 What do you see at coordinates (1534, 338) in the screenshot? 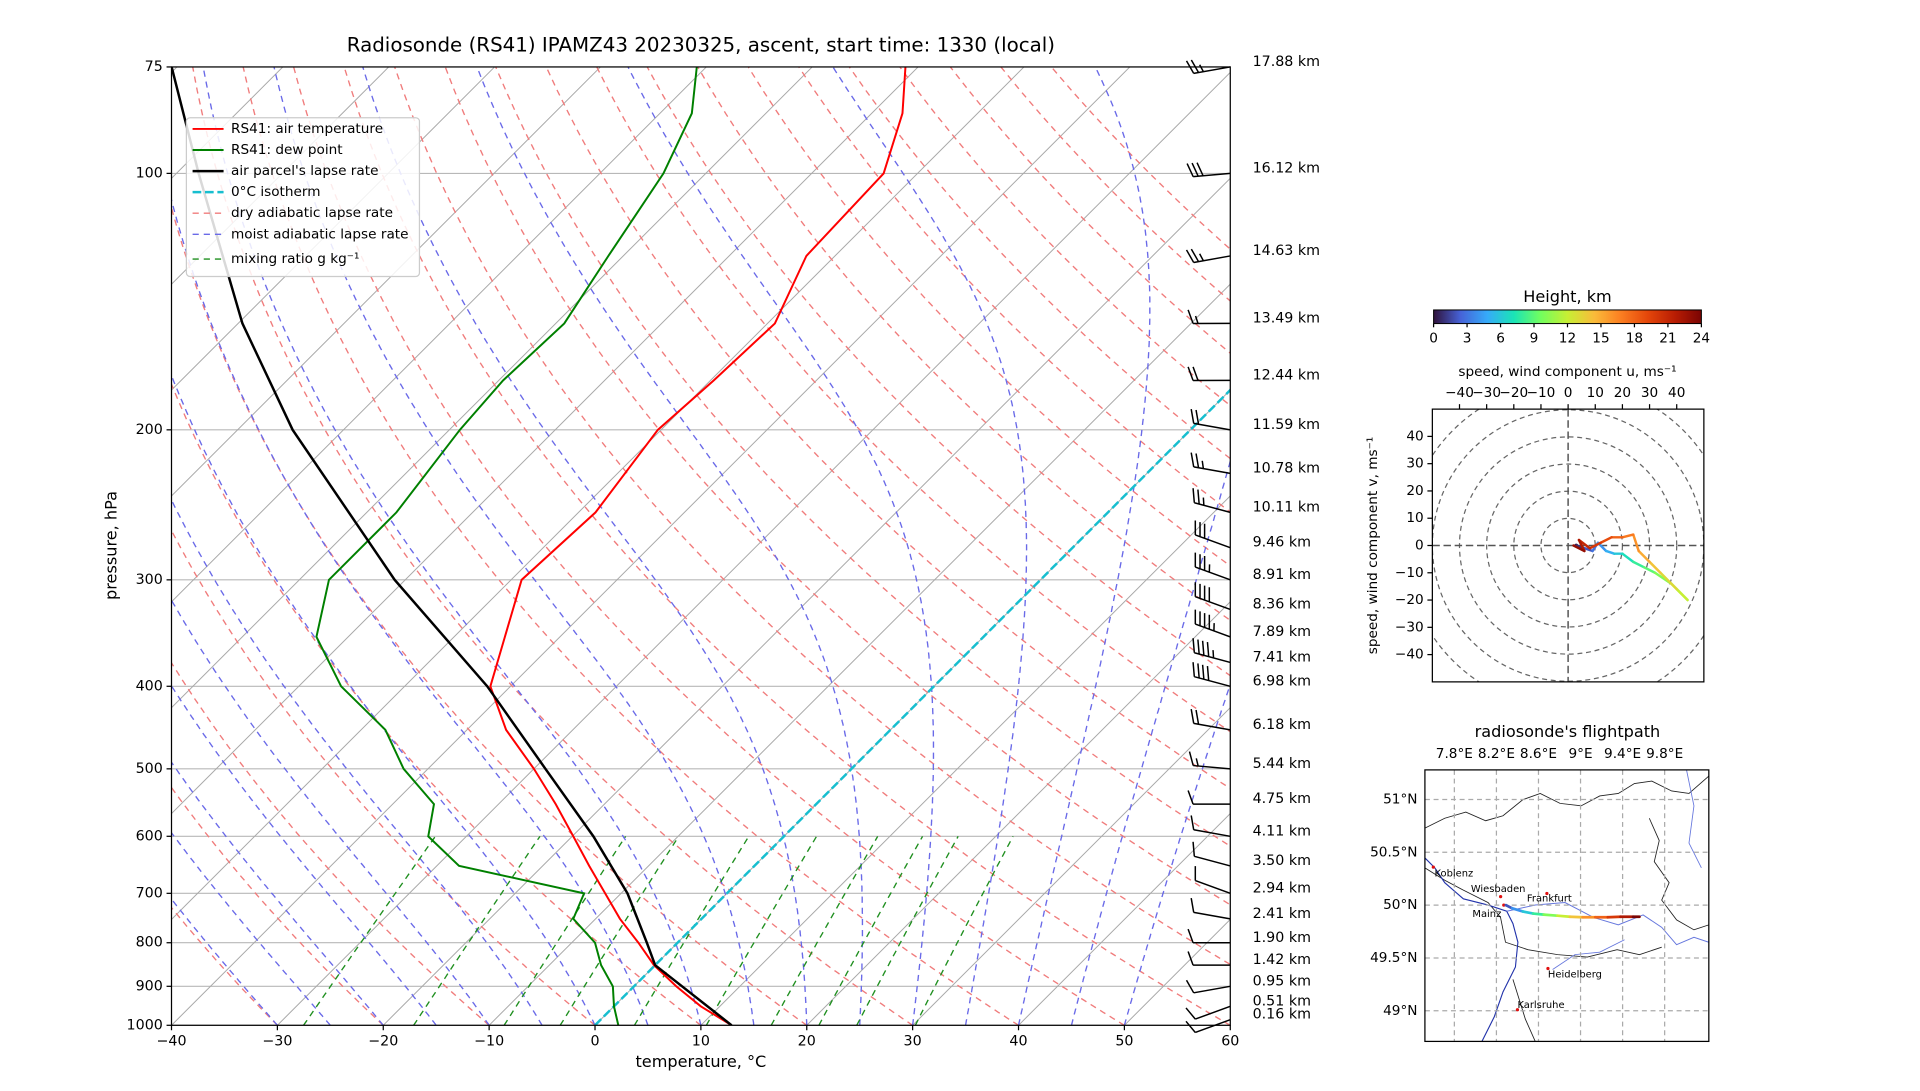
I see `colorbar-tick-label: 9` at bounding box center [1534, 338].